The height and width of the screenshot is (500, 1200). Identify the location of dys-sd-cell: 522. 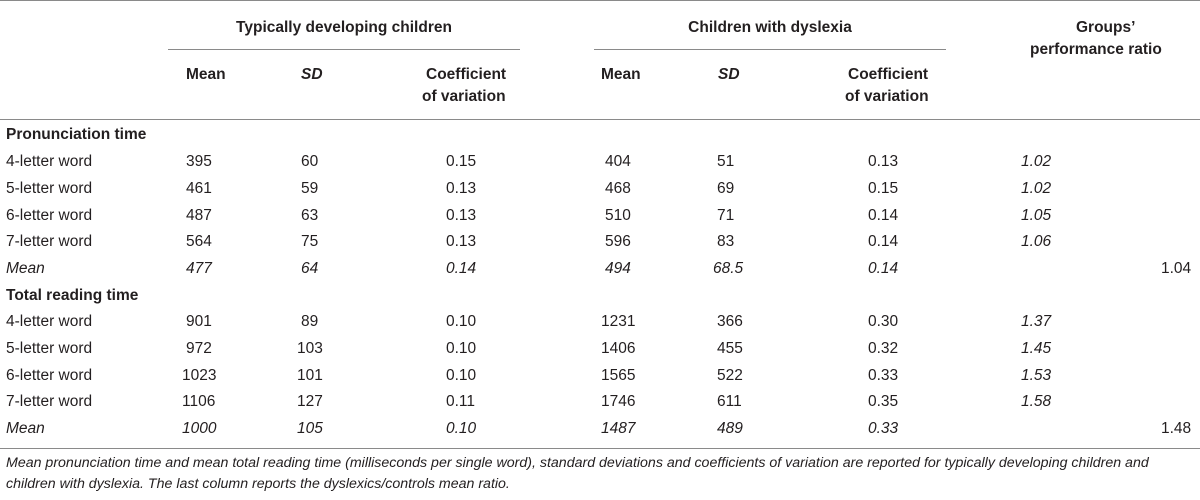
(730, 375).